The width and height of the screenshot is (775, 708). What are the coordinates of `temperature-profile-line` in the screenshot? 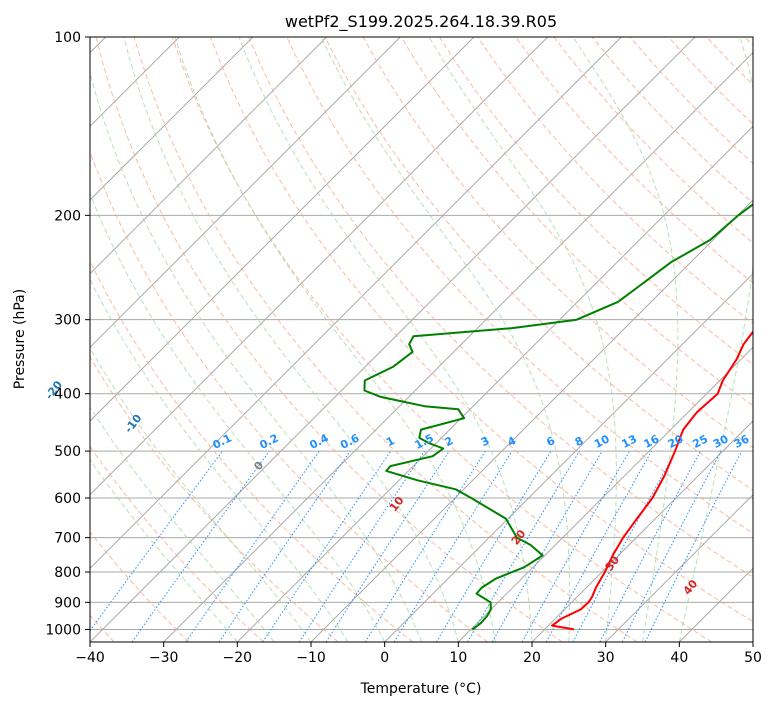 It's located at (652, 480).